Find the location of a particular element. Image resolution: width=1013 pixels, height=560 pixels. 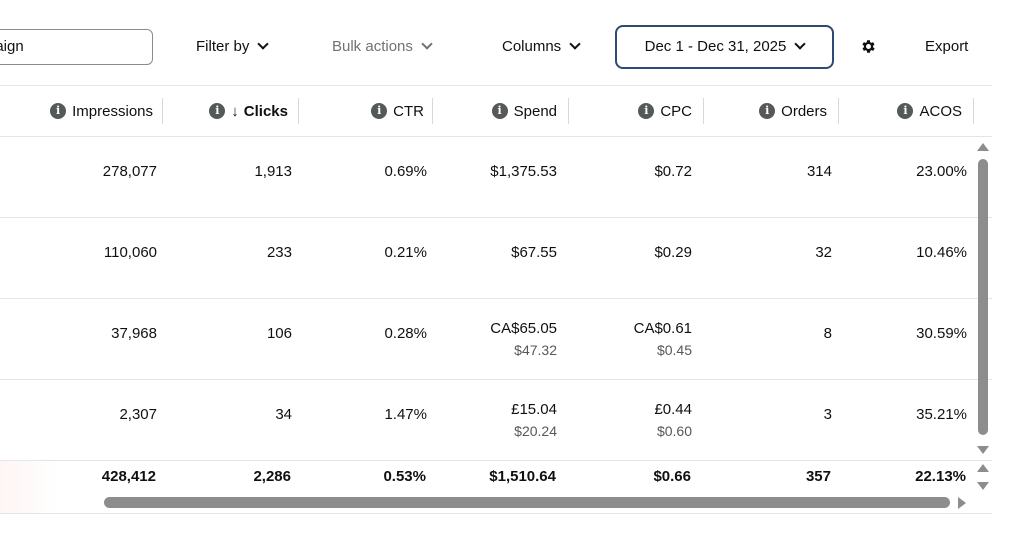

acos-cell: 23.00% is located at coordinates (941, 171).